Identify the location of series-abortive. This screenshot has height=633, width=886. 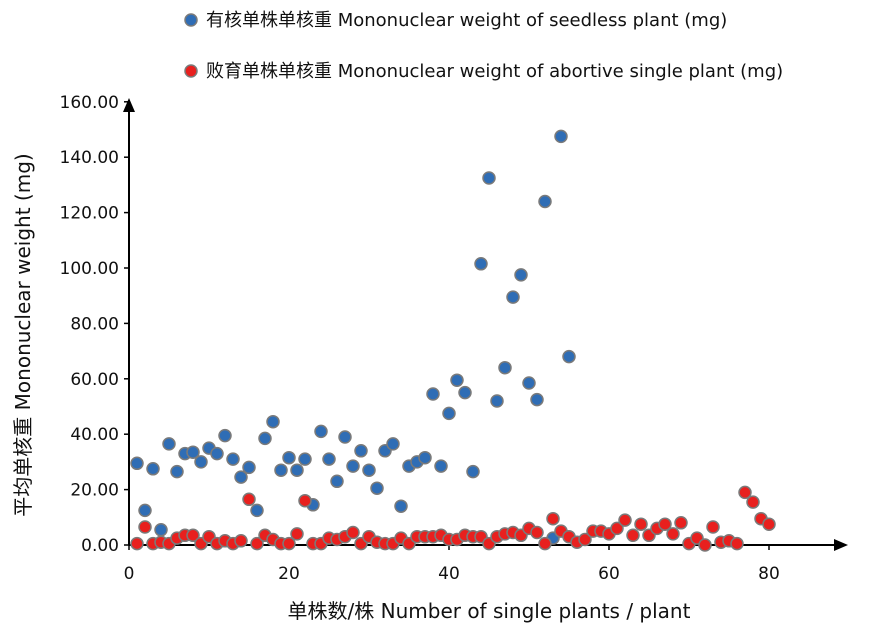
(453, 518).